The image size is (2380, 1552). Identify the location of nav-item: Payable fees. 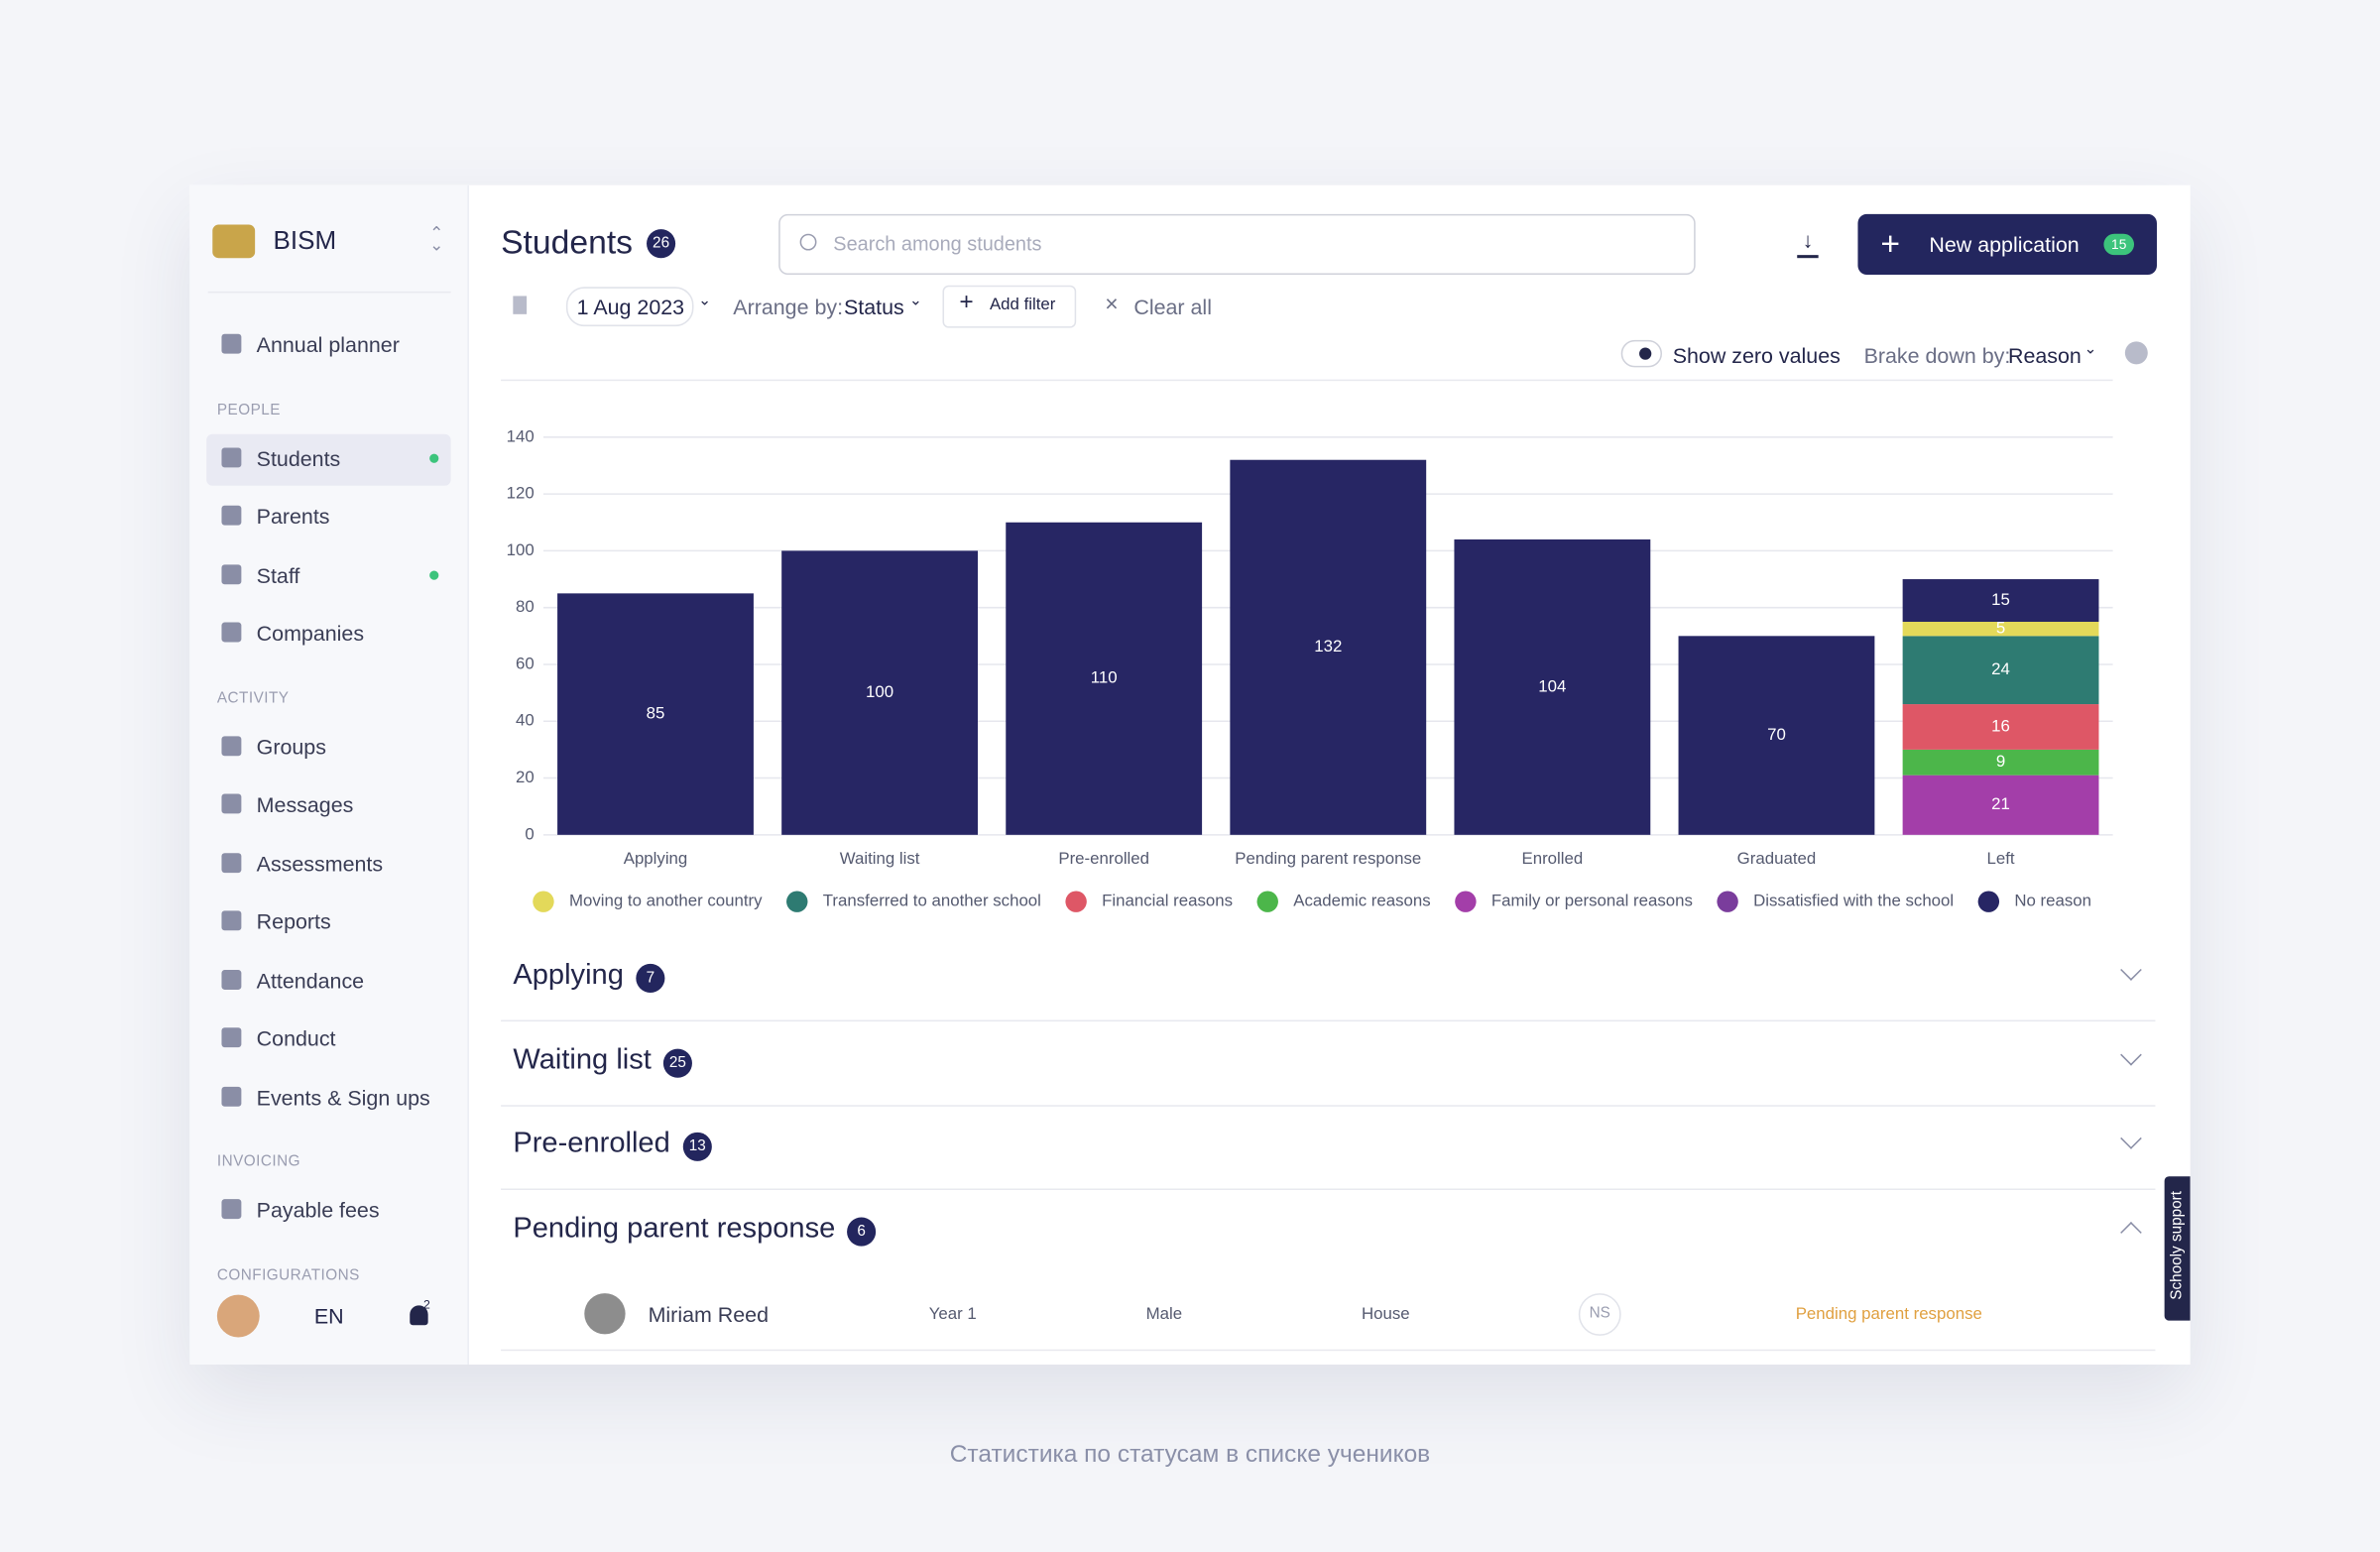
(318, 1210).